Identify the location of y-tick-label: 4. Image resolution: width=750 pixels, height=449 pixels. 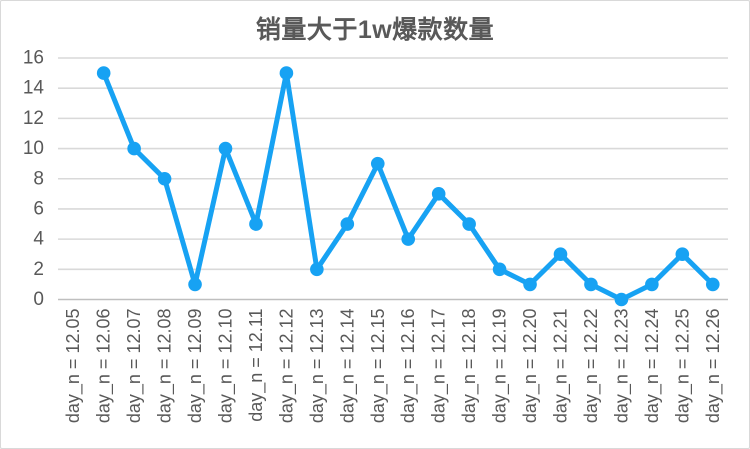
(38, 239).